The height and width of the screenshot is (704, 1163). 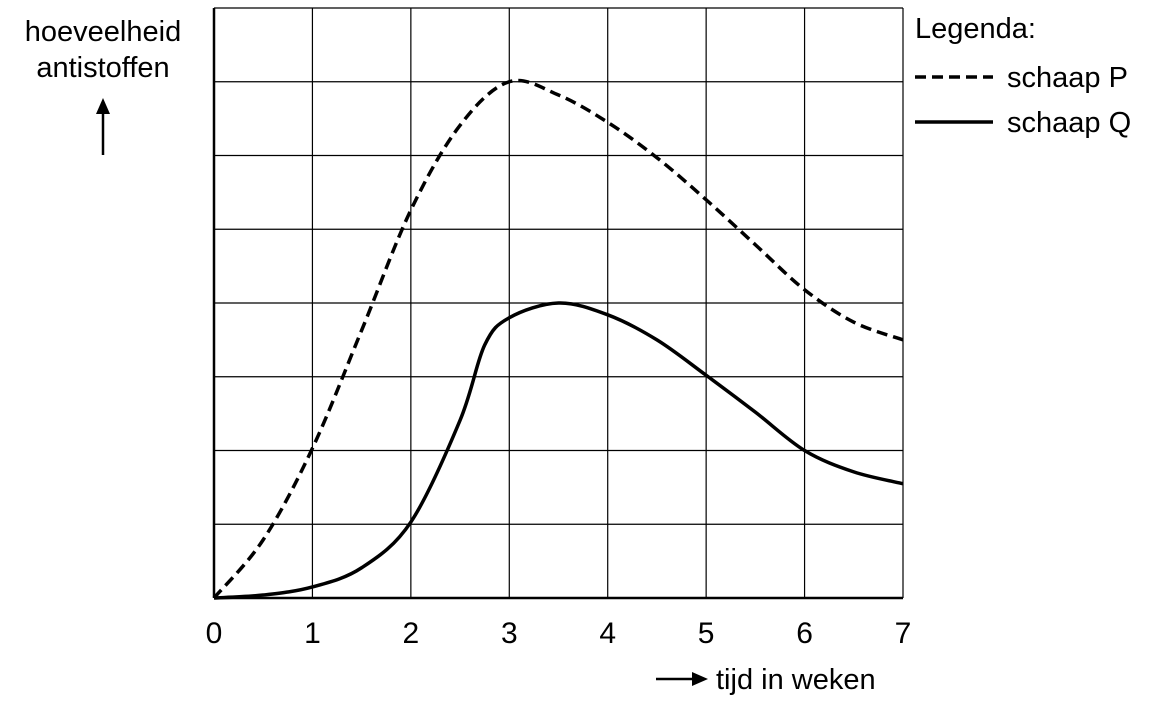 I want to click on x-tick-label: 6, so click(x=804, y=633).